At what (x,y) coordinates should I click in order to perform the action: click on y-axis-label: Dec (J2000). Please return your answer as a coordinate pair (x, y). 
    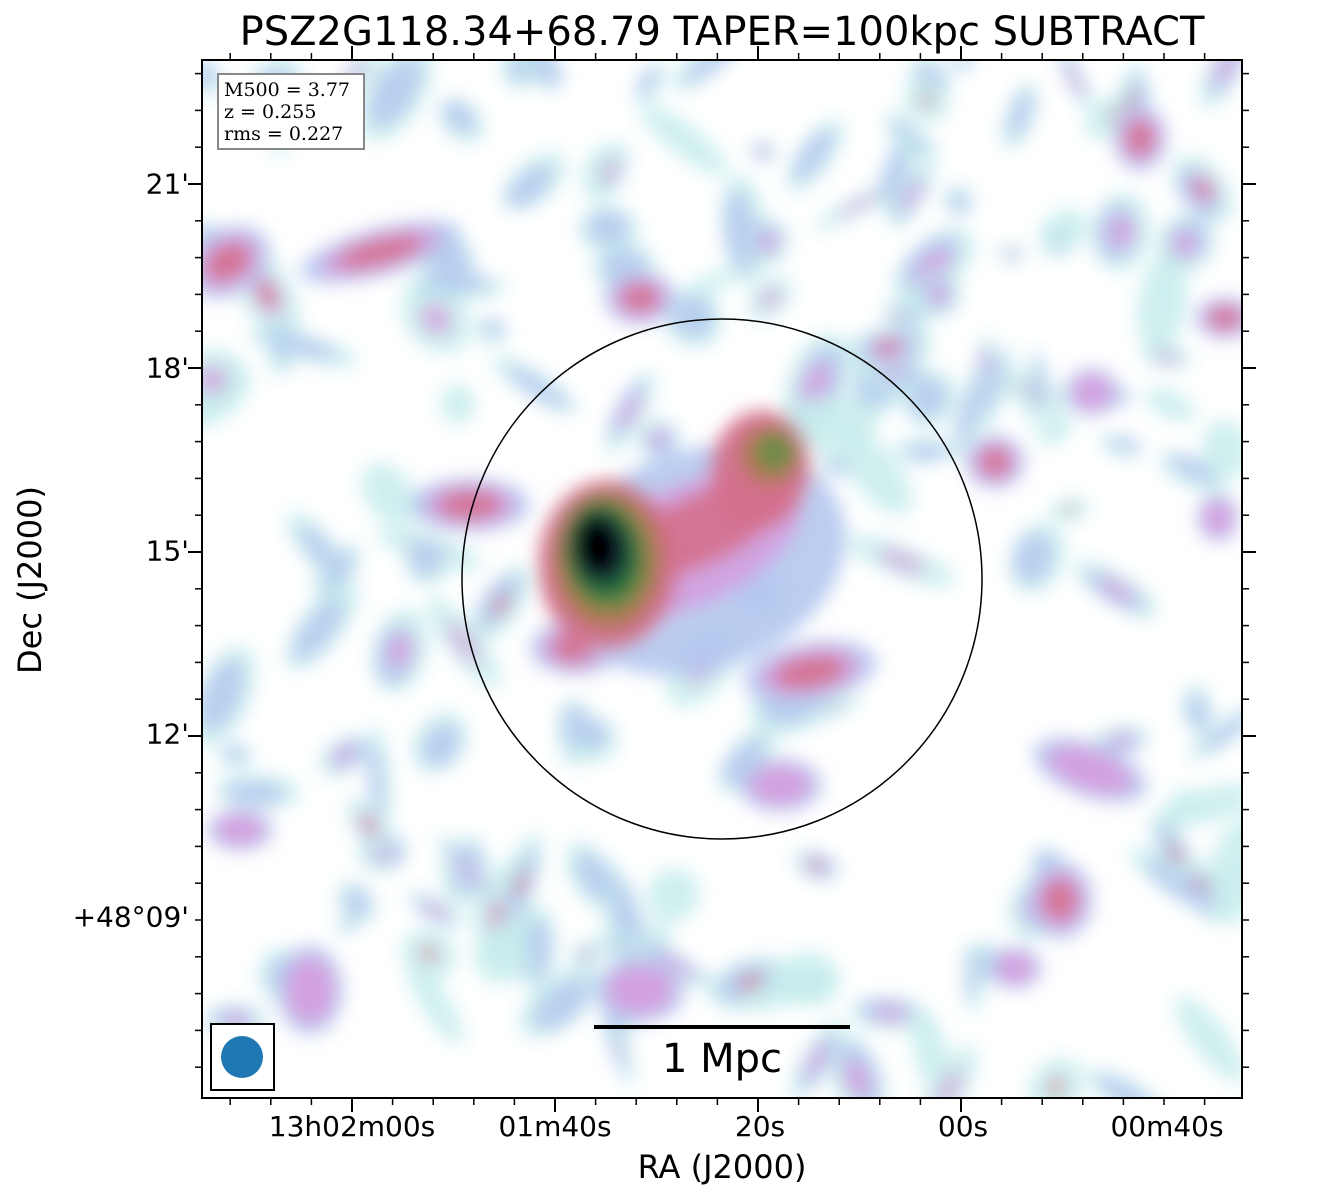
    Looking at the image, I should click on (30, 580).